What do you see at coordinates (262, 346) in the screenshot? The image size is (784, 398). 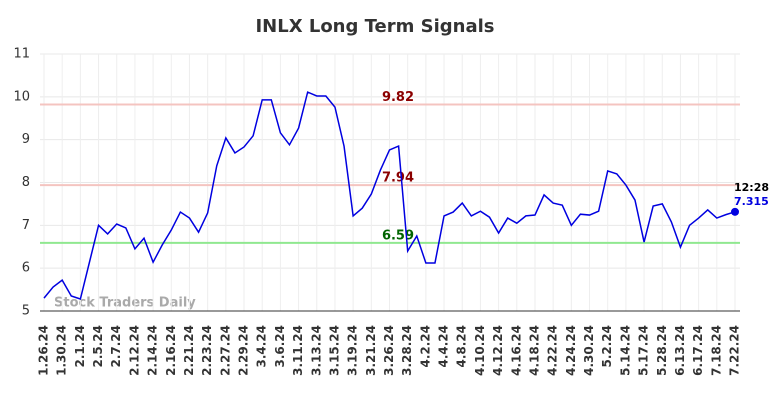 I see `x-tick-label: 3.4.24` at bounding box center [262, 346].